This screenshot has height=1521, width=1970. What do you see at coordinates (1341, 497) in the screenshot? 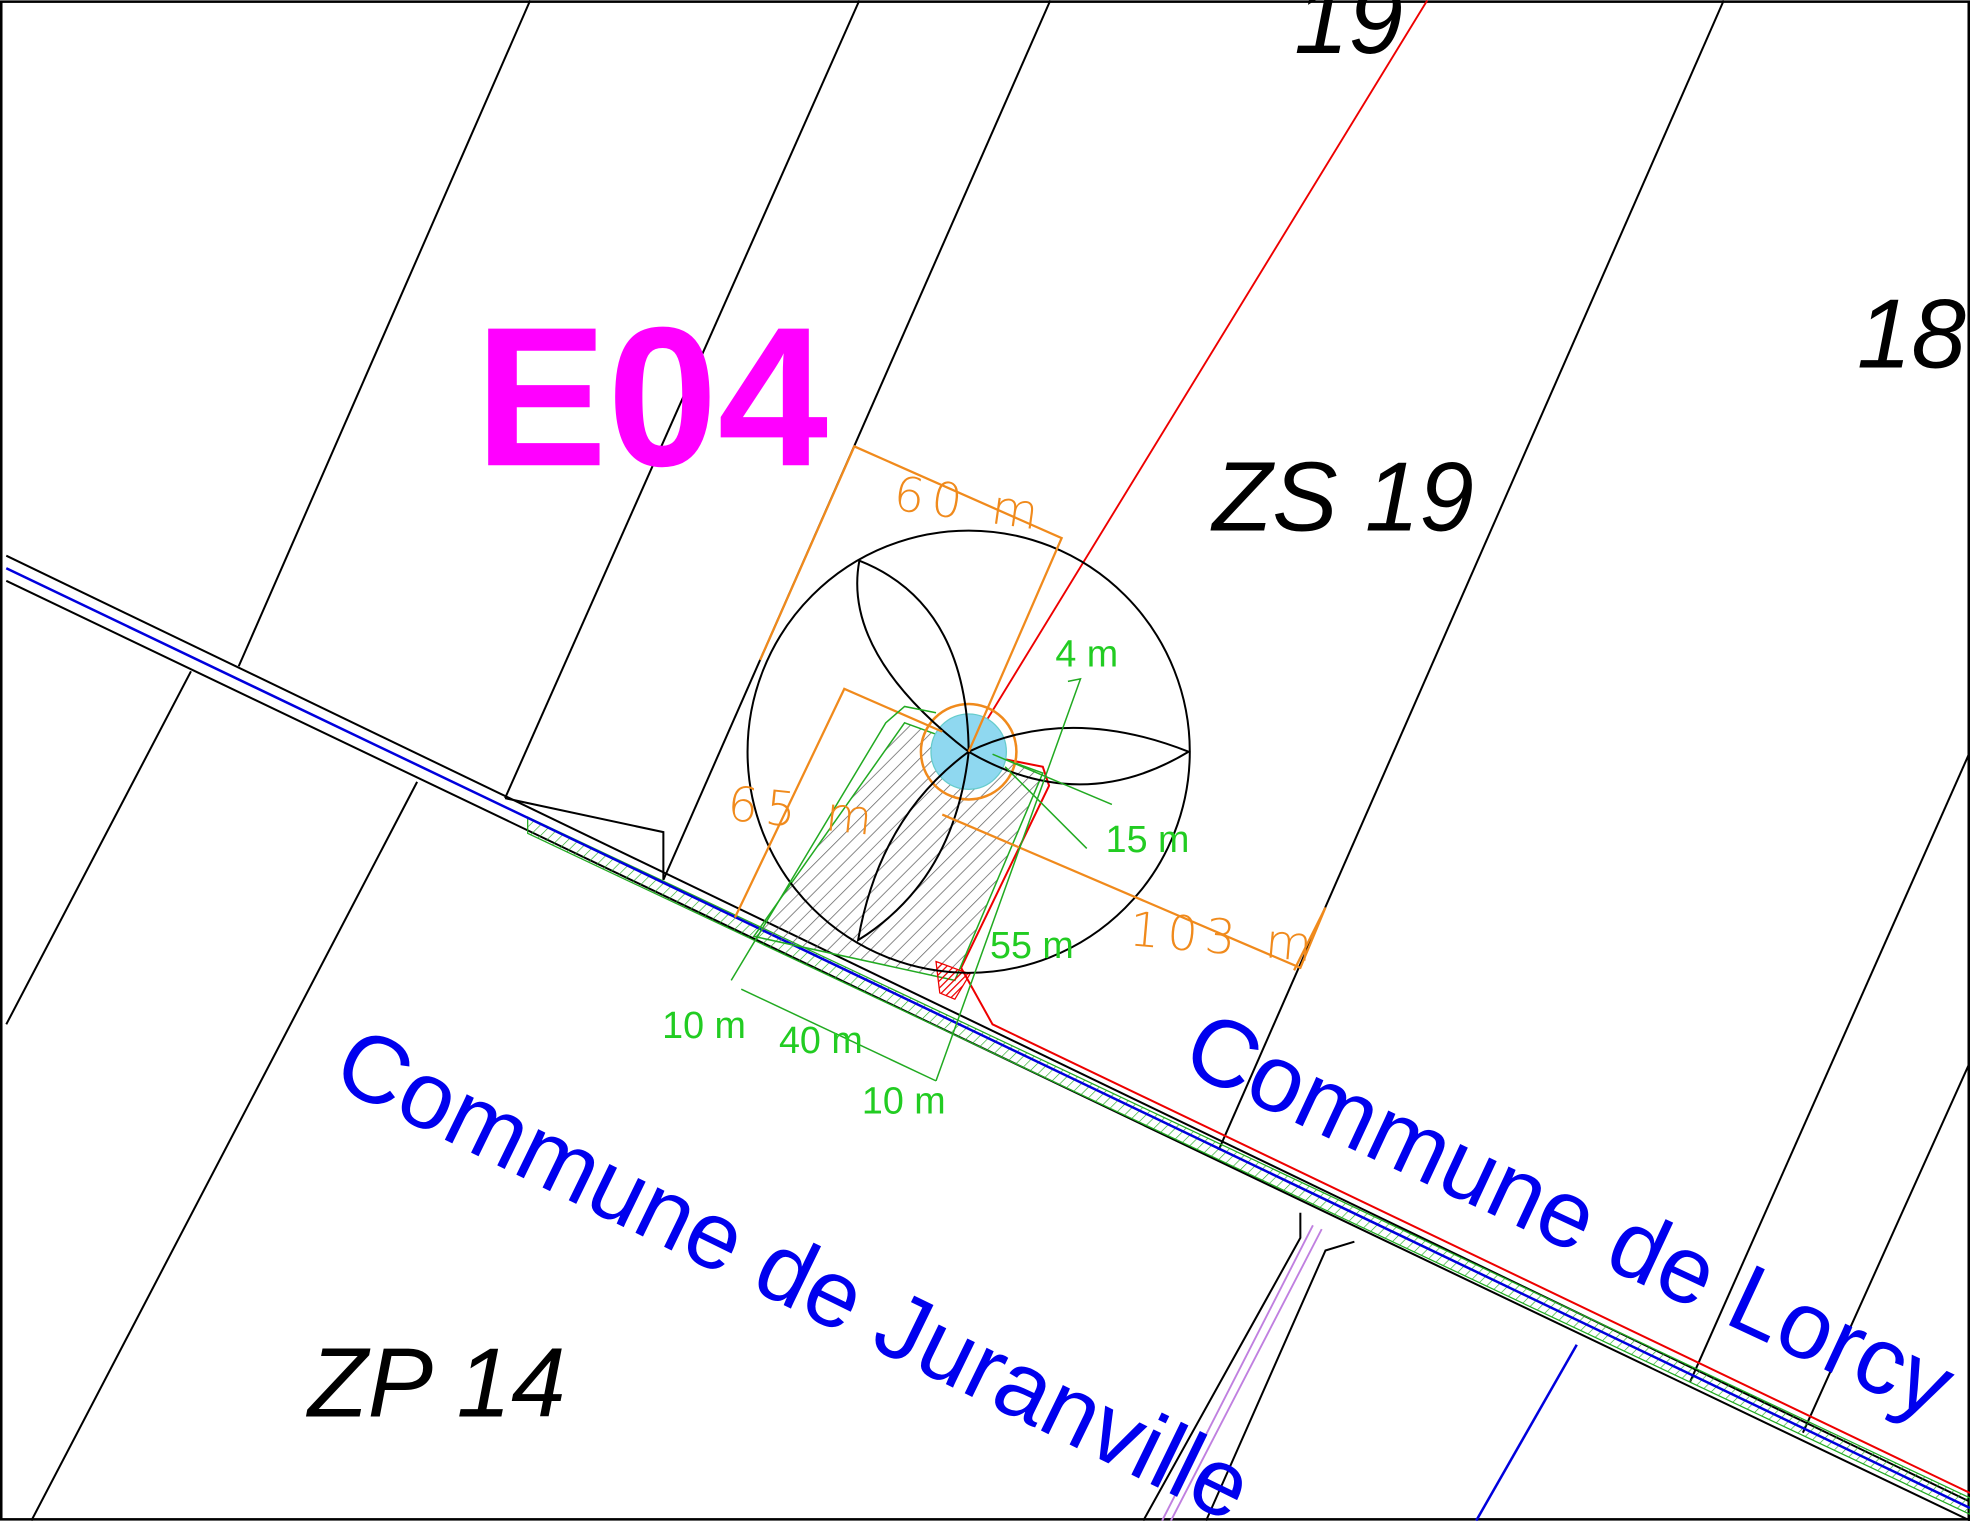
I see `parcel-label: ZS 19` at bounding box center [1341, 497].